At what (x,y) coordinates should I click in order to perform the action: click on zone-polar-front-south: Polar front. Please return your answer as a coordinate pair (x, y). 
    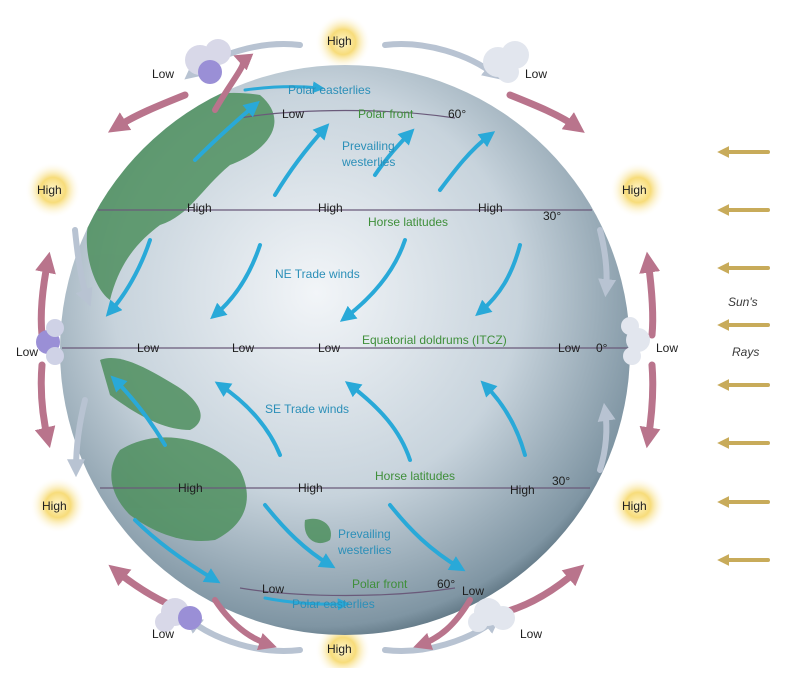
    Looking at the image, I should click on (380, 584).